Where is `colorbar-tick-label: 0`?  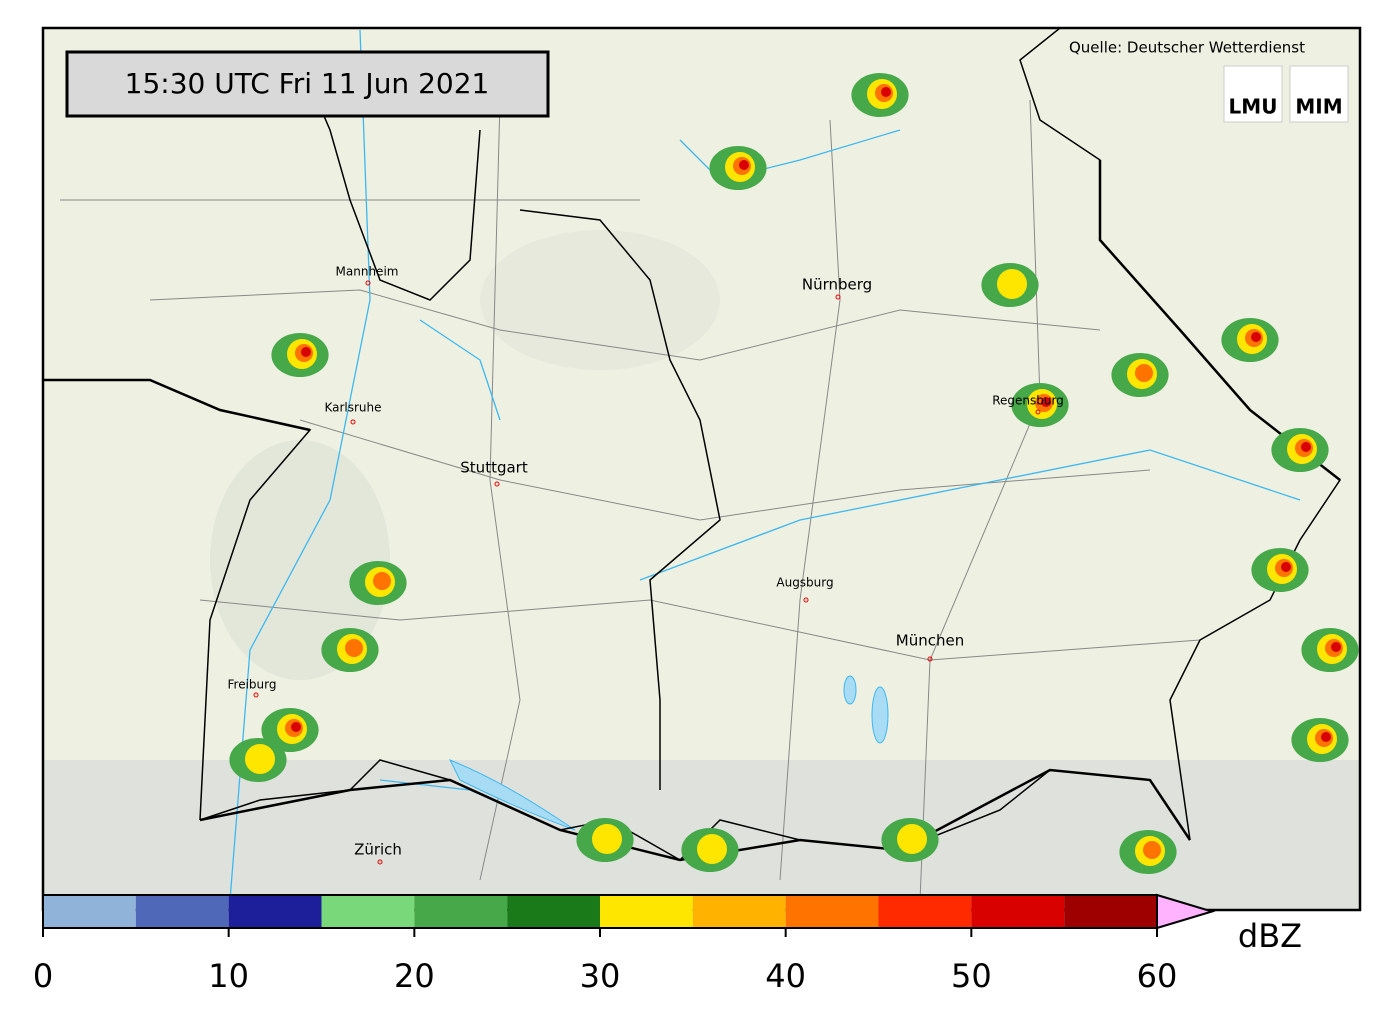
colorbar-tick-label: 0 is located at coordinates (43, 976).